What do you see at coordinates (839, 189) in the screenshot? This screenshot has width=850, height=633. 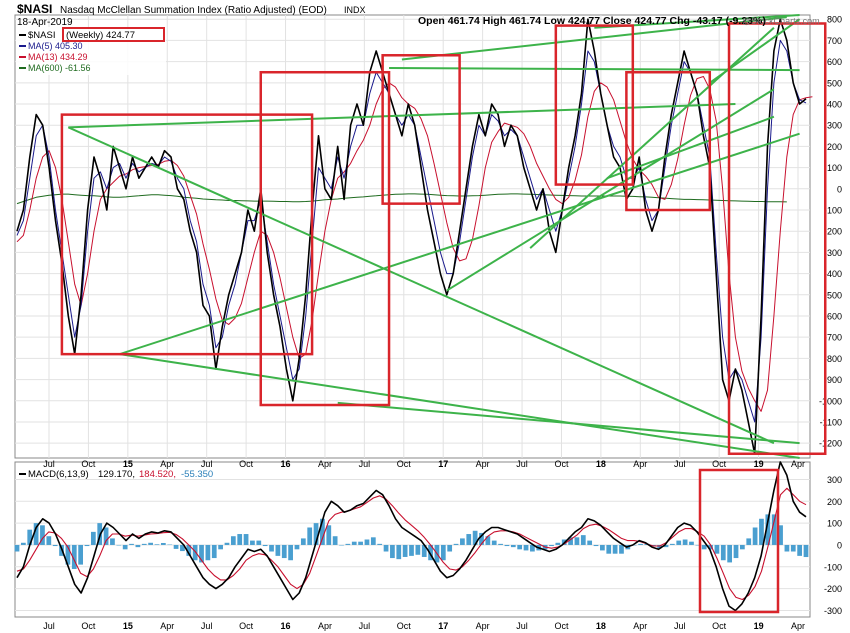 I see `main-y-tick-label: 0` at bounding box center [839, 189].